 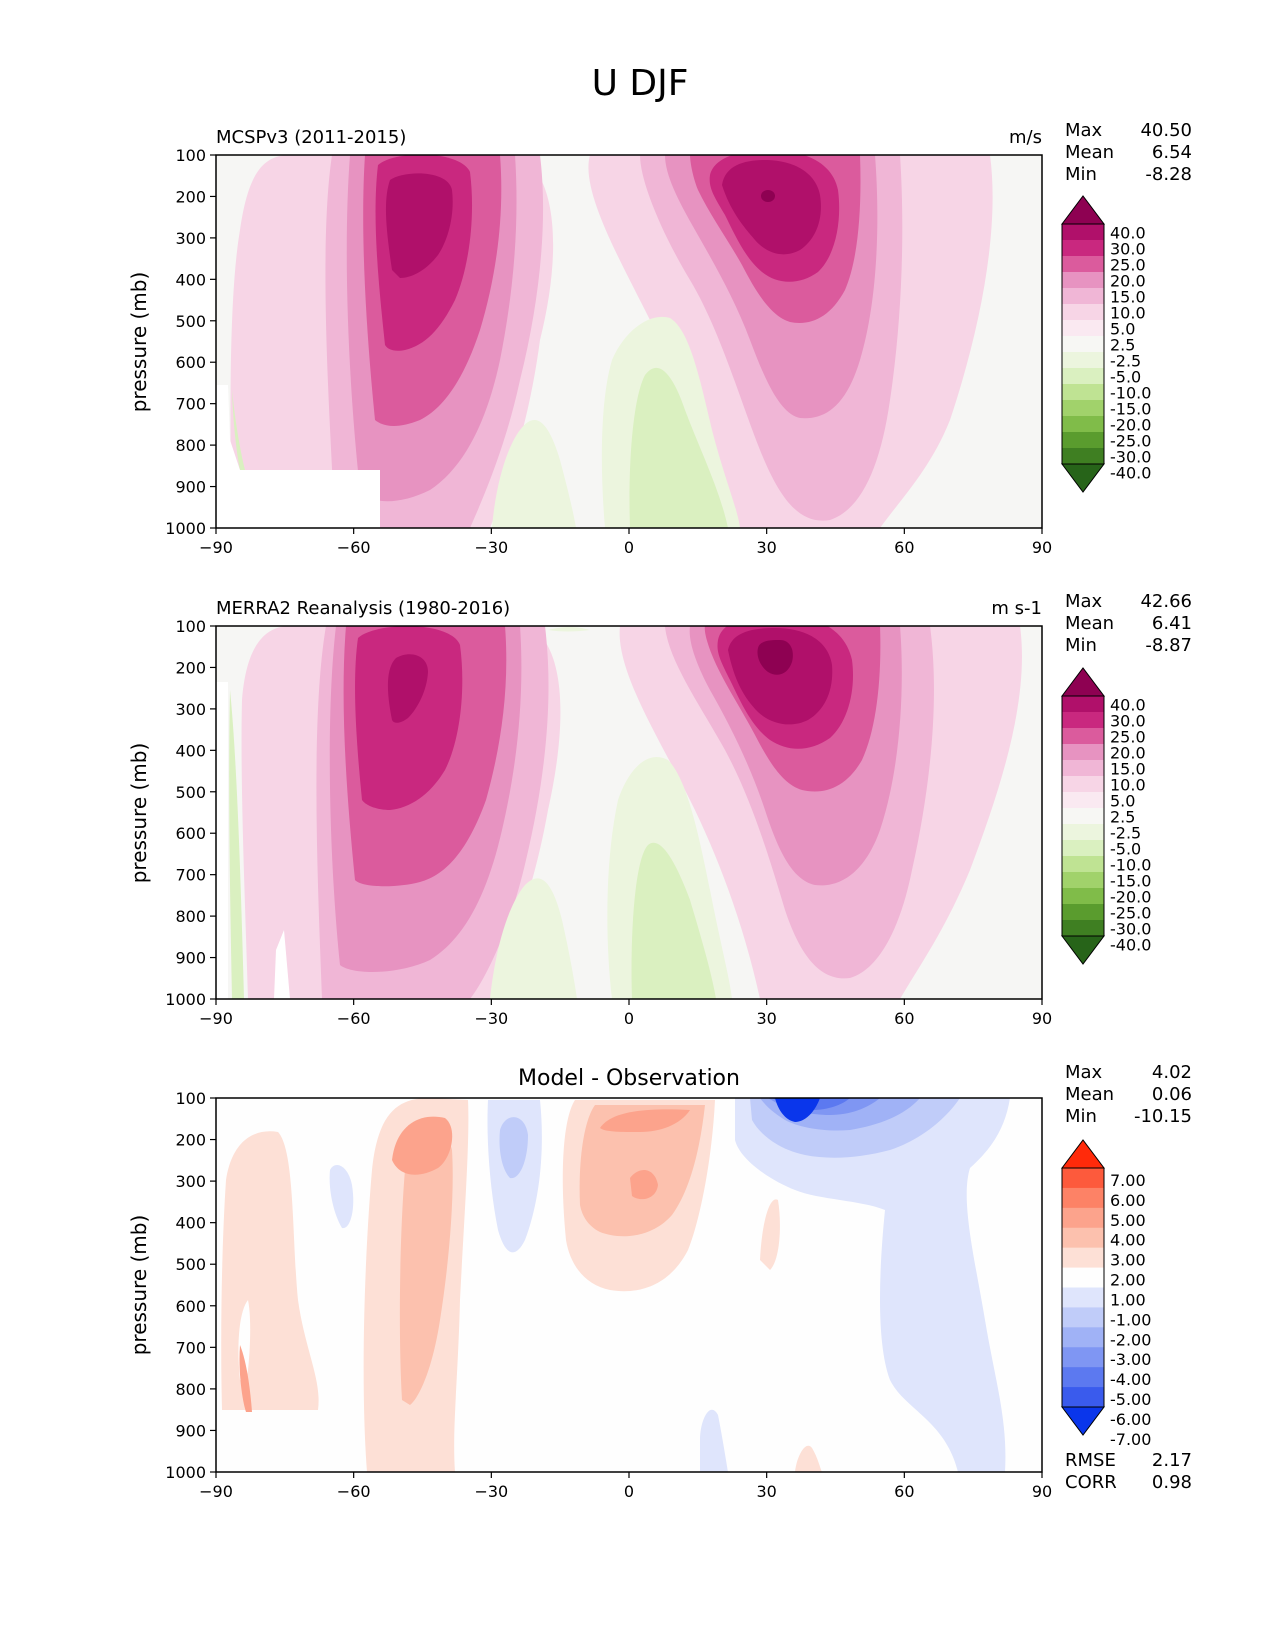 What do you see at coordinates (1130, 880) in the screenshot?
I see `colorbar-label: -15.0` at bounding box center [1130, 880].